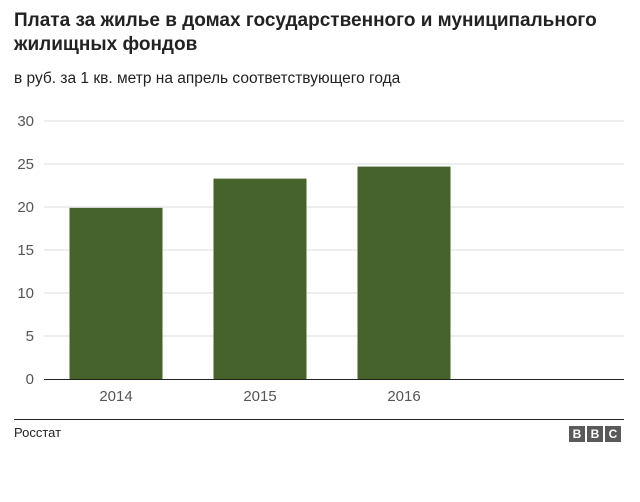 This screenshot has height=502, width=640. Describe the element at coordinates (259, 396) in the screenshot. I see `x-tick-label: 2015` at that location.